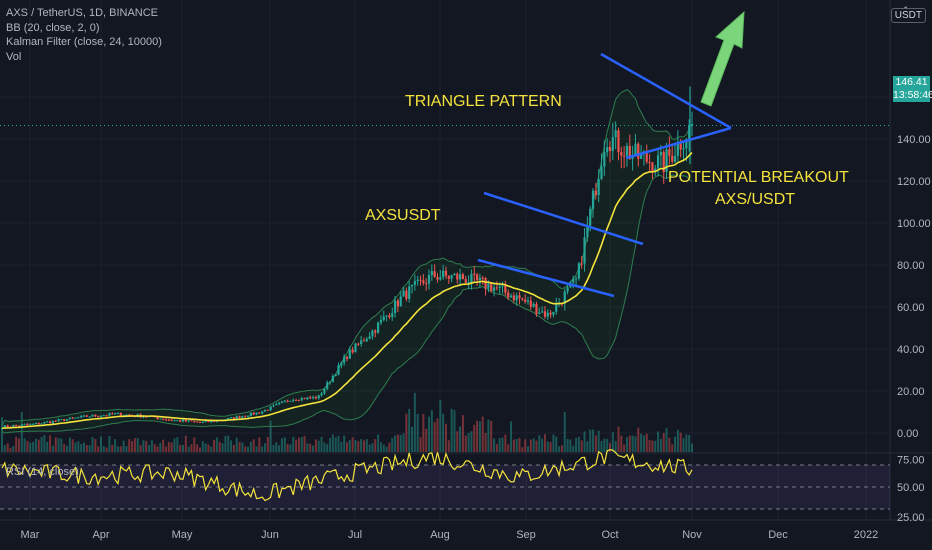 This screenshot has height=550, width=932. What do you see at coordinates (53, 27) in the screenshot?
I see `indicator-bb: BB (20, close, 2, 0)` at bounding box center [53, 27].